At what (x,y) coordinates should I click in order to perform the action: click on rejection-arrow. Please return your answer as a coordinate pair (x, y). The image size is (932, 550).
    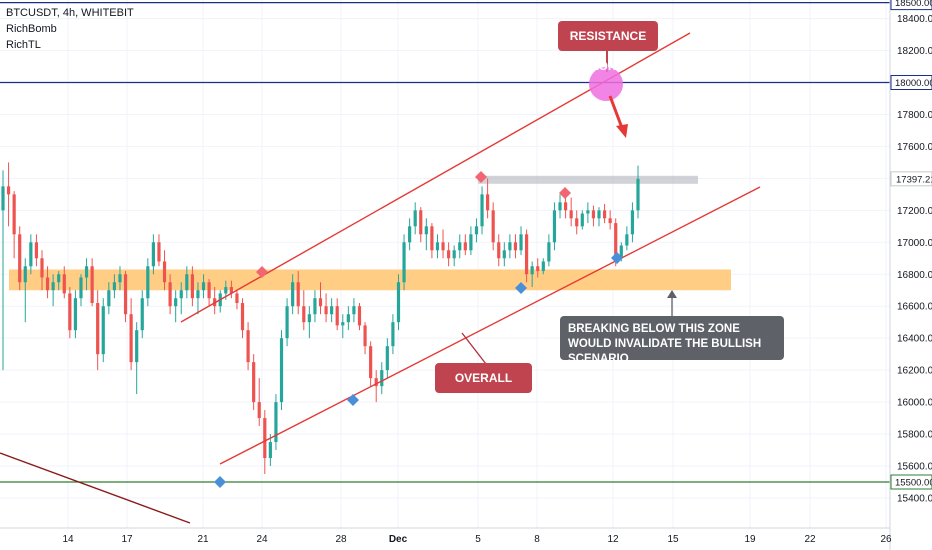
    Looking at the image, I should click on (616, 112).